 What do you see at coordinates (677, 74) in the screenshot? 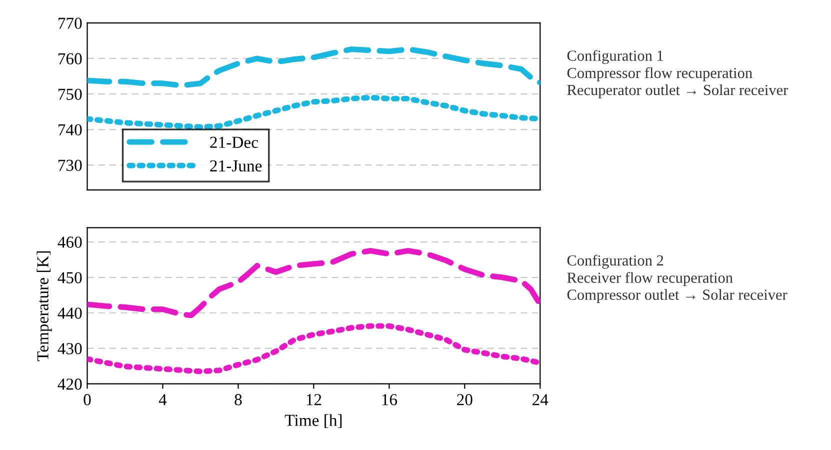
I see `text: Configuration 1 Compressor flow recuperation Recuperator outlet → Solar receiver` at bounding box center [677, 74].